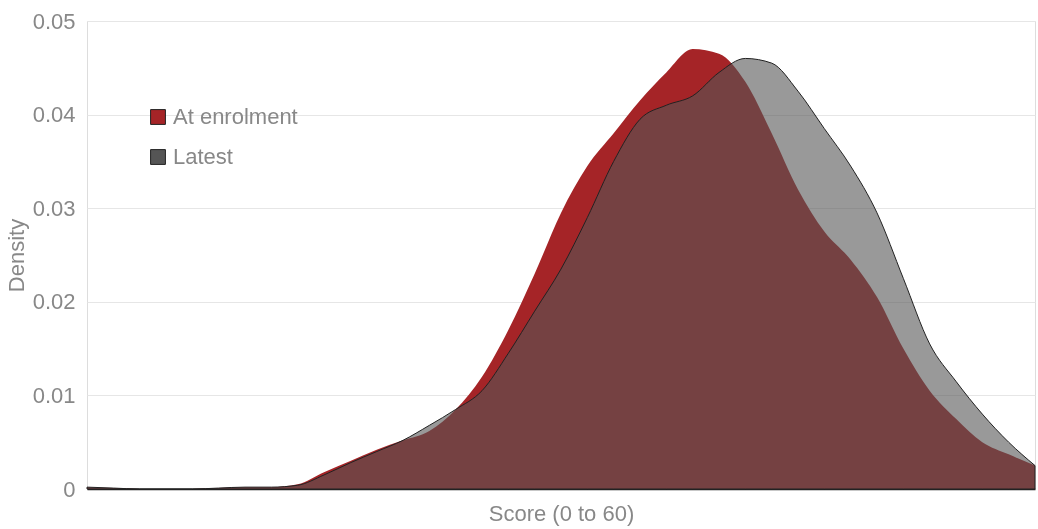 Image resolution: width=1038 pixels, height=529 pixels. Describe the element at coordinates (54, 302) in the screenshot. I see `y-tick-label: 0.02` at that location.